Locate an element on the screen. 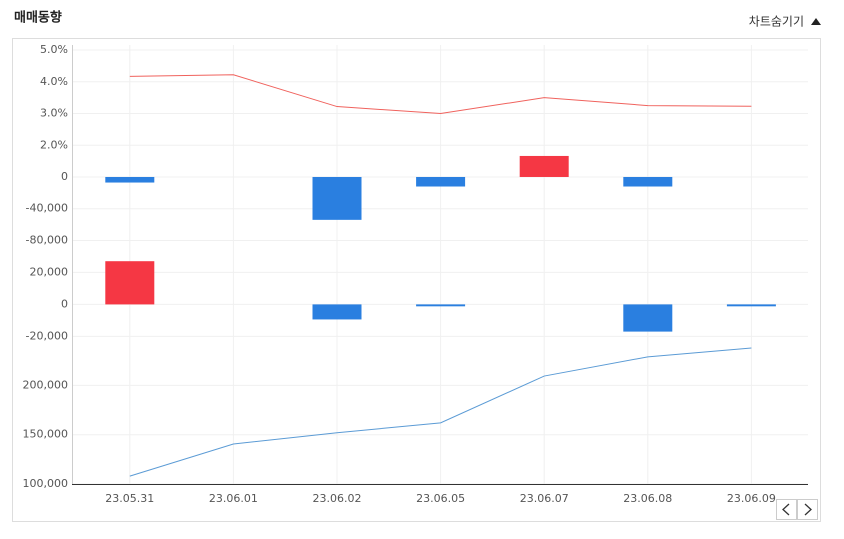  nav-next is located at coordinates (807, 509).